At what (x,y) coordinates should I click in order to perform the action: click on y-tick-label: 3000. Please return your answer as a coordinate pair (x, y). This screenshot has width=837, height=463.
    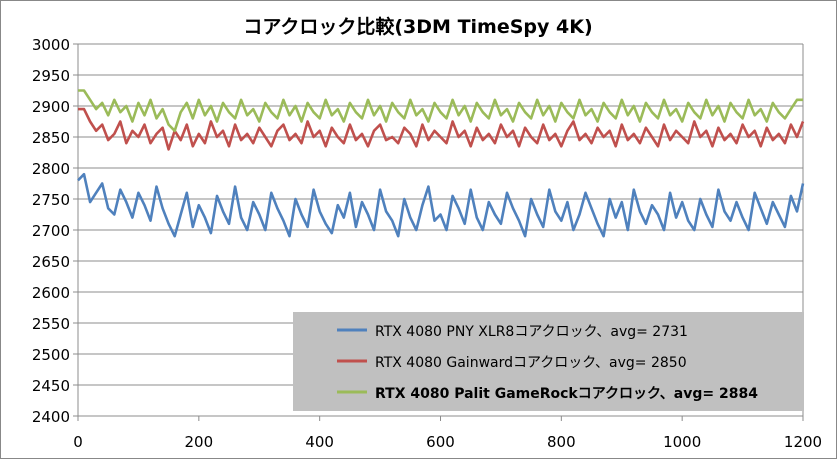
    Looking at the image, I should click on (51, 45).